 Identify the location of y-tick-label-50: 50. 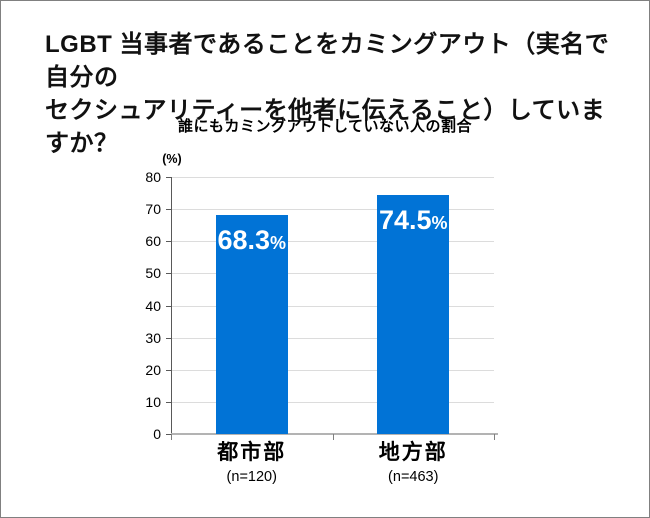
(153, 273).